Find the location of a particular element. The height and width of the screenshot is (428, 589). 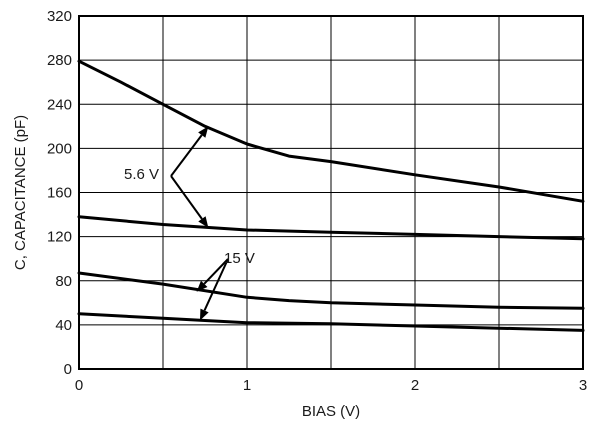

annotations: 5.6 V 15 V is located at coordinates (189, 223).